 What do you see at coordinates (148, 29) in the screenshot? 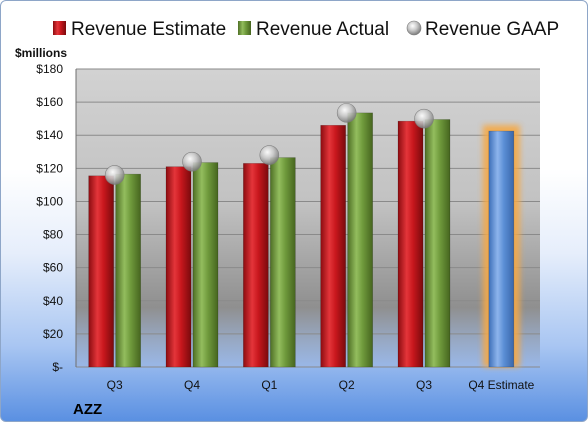
I see `legend-label: Revenue Estimate` at bounding box center [148, 29].